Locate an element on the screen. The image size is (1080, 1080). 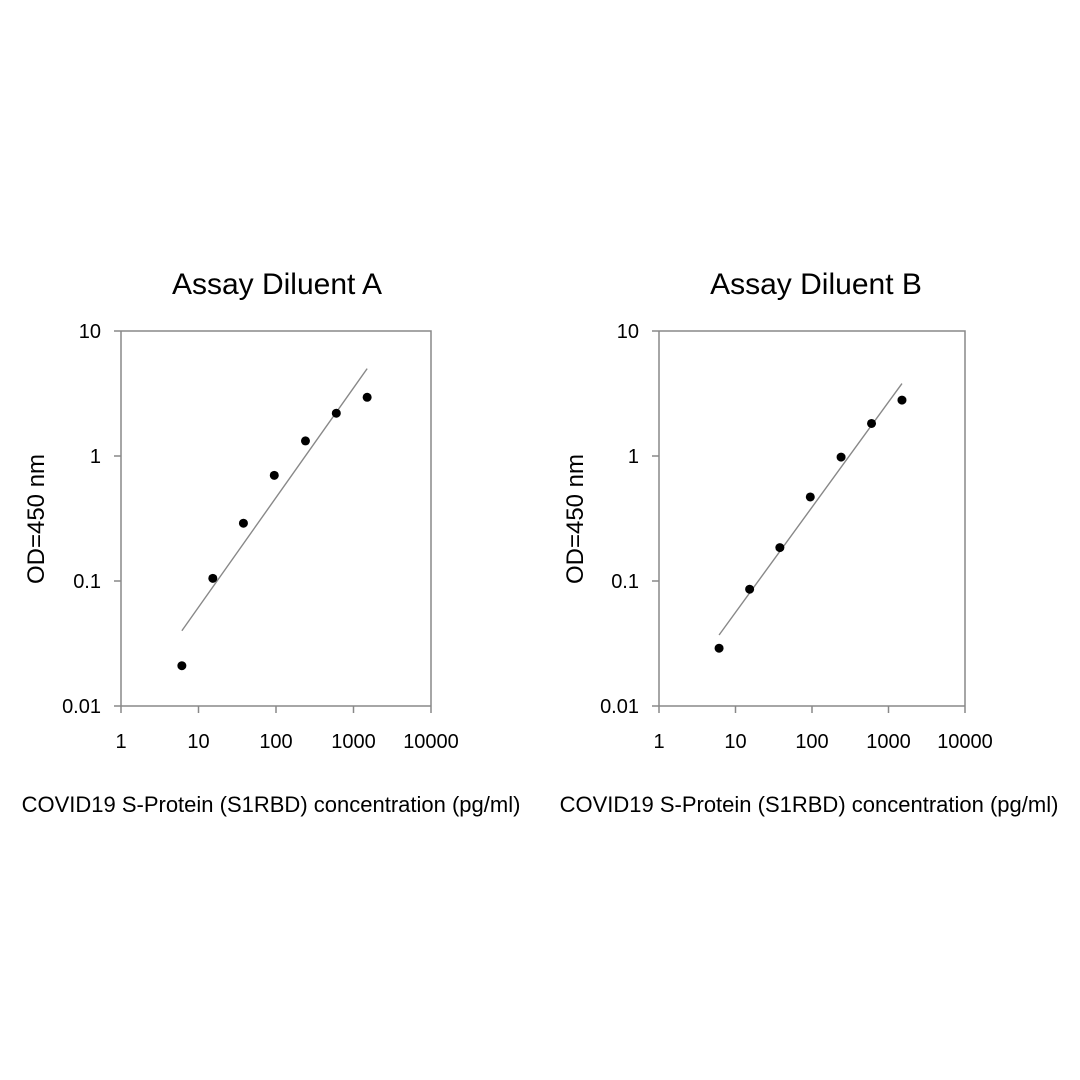
plot-frame-a is located at coordinates (276, 518).